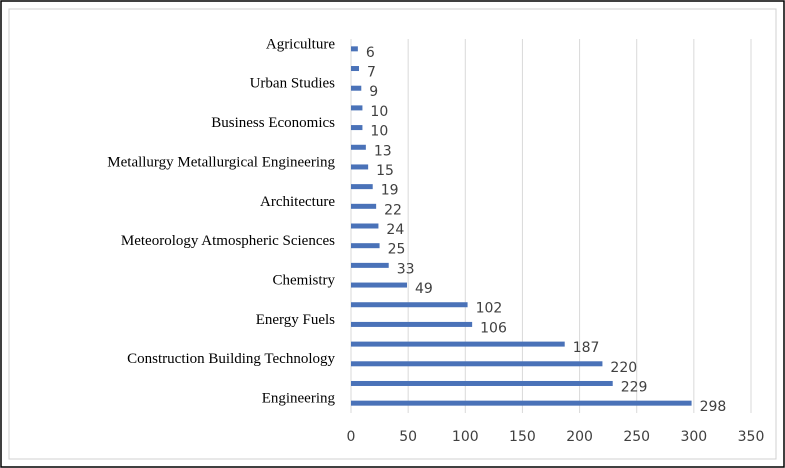 This screenshot has height=468, width=785. Describe the element at coordinates (395, 230) in the screenshot. I see `value-label: 24` at that location.